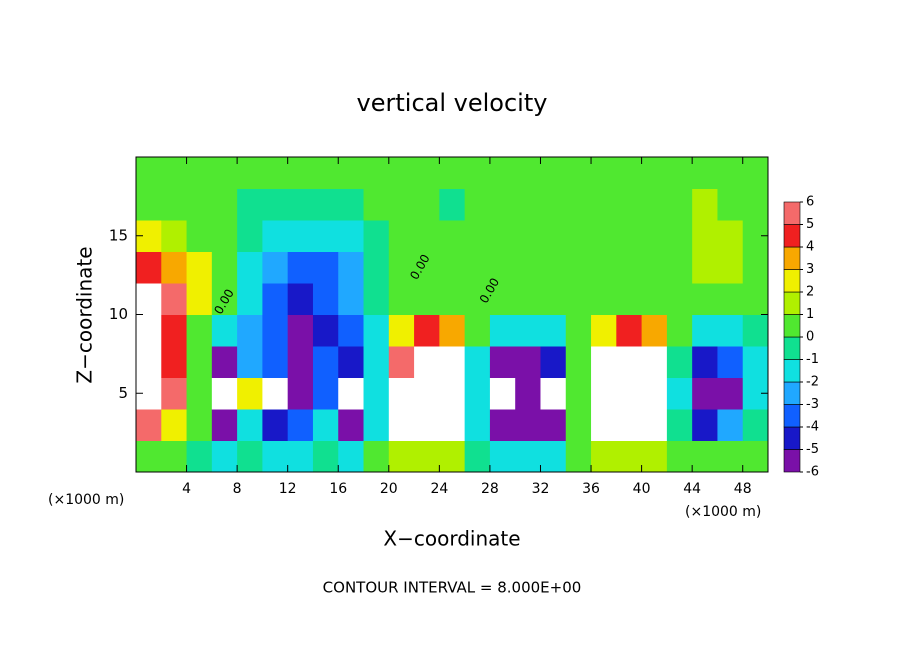 The height and width of the screenshot is (658, 904). What do you see at coordinates (692, 489) in the screenshot?
I see `x-tick-label: 44` at bounding box center [692, 489].